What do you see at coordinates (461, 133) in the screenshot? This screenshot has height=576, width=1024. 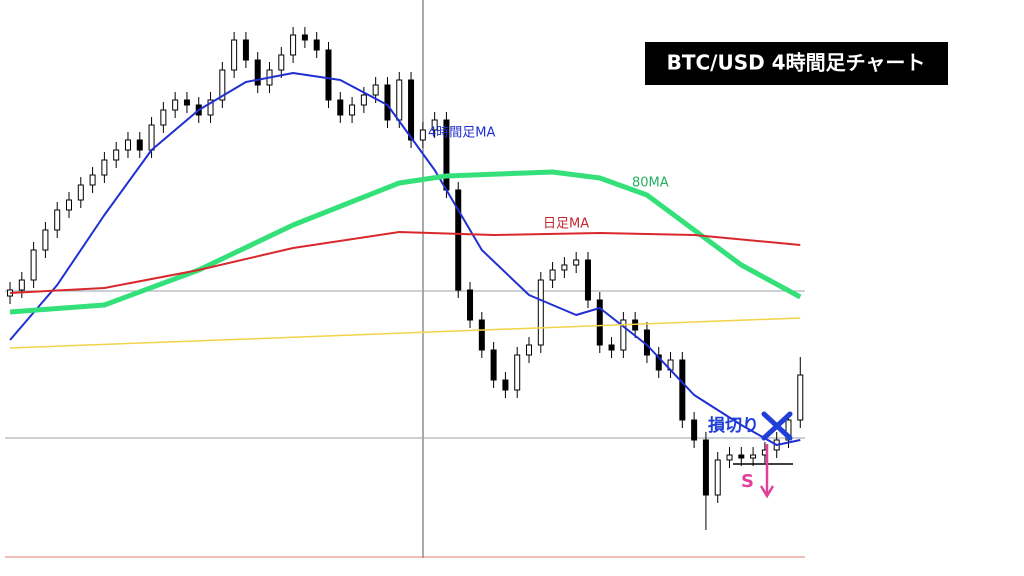 I see `line-label: 4時間足MA` at bounding box center [461, 133].